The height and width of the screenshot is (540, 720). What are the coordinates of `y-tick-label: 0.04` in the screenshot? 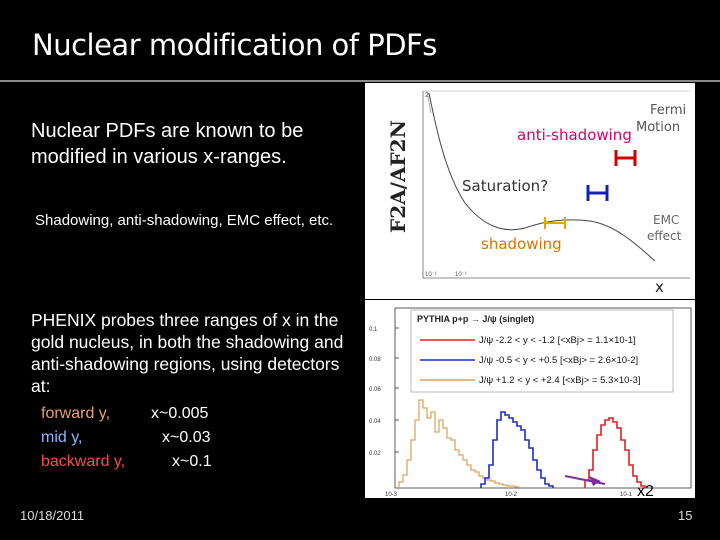 It's located at (375, 422).